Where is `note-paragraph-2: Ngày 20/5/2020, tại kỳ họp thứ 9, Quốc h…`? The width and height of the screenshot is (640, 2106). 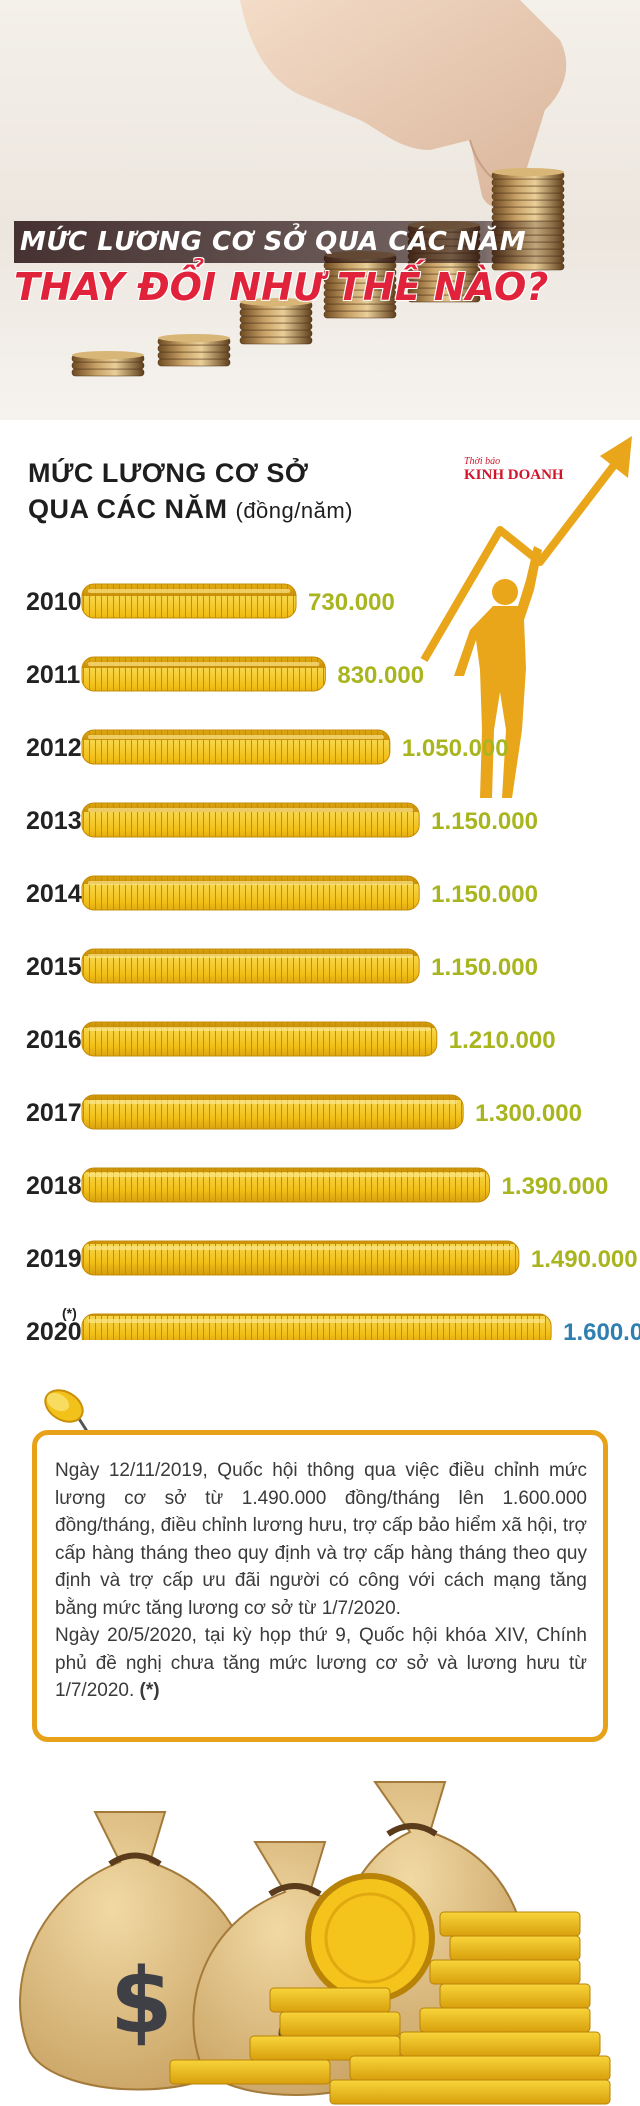 note-paragraph-2: Ngày 20/5/2020, tại kỳ họp thứ 9, Quốc h… is located at coordinates (321, 1663).